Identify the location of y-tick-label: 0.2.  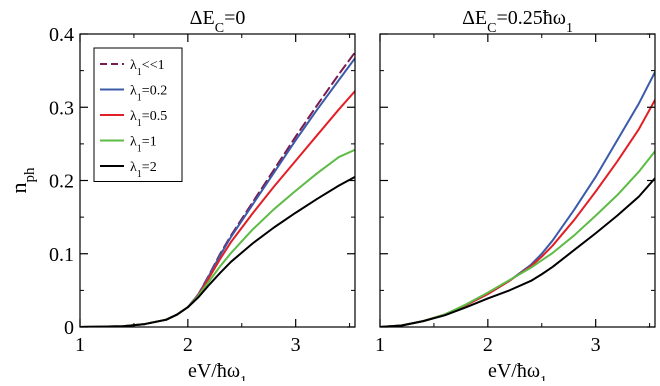
(61, 182).